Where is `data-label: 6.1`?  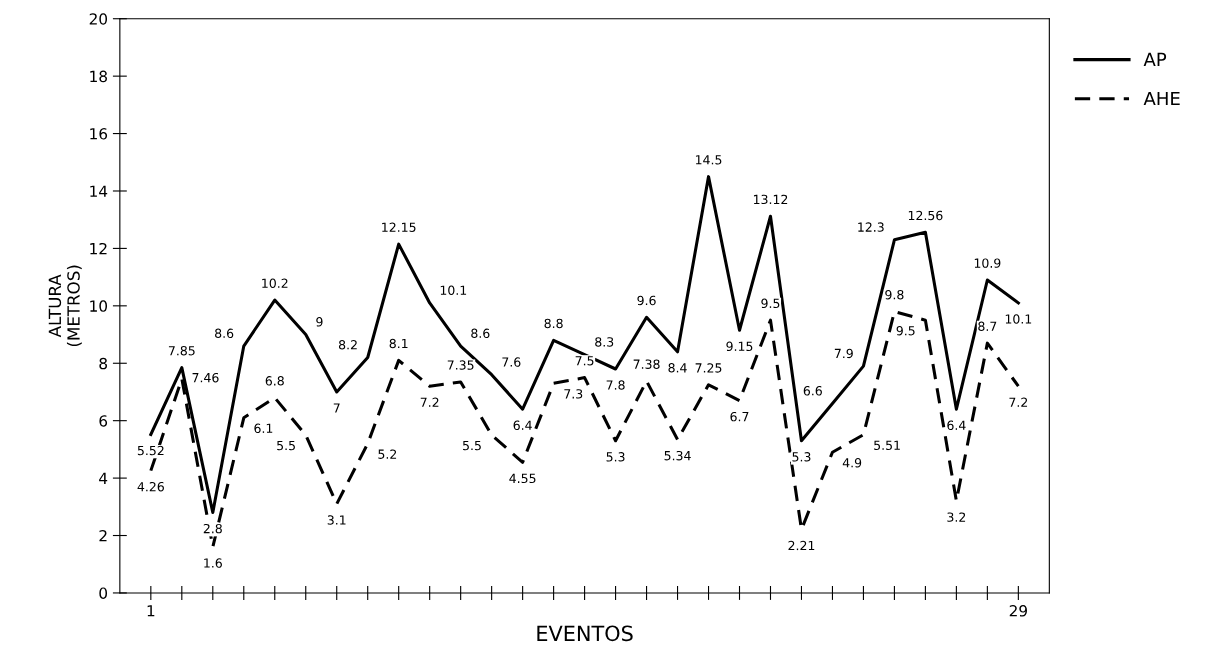 data-label: 6.1 is located at coordinates (263, 428).